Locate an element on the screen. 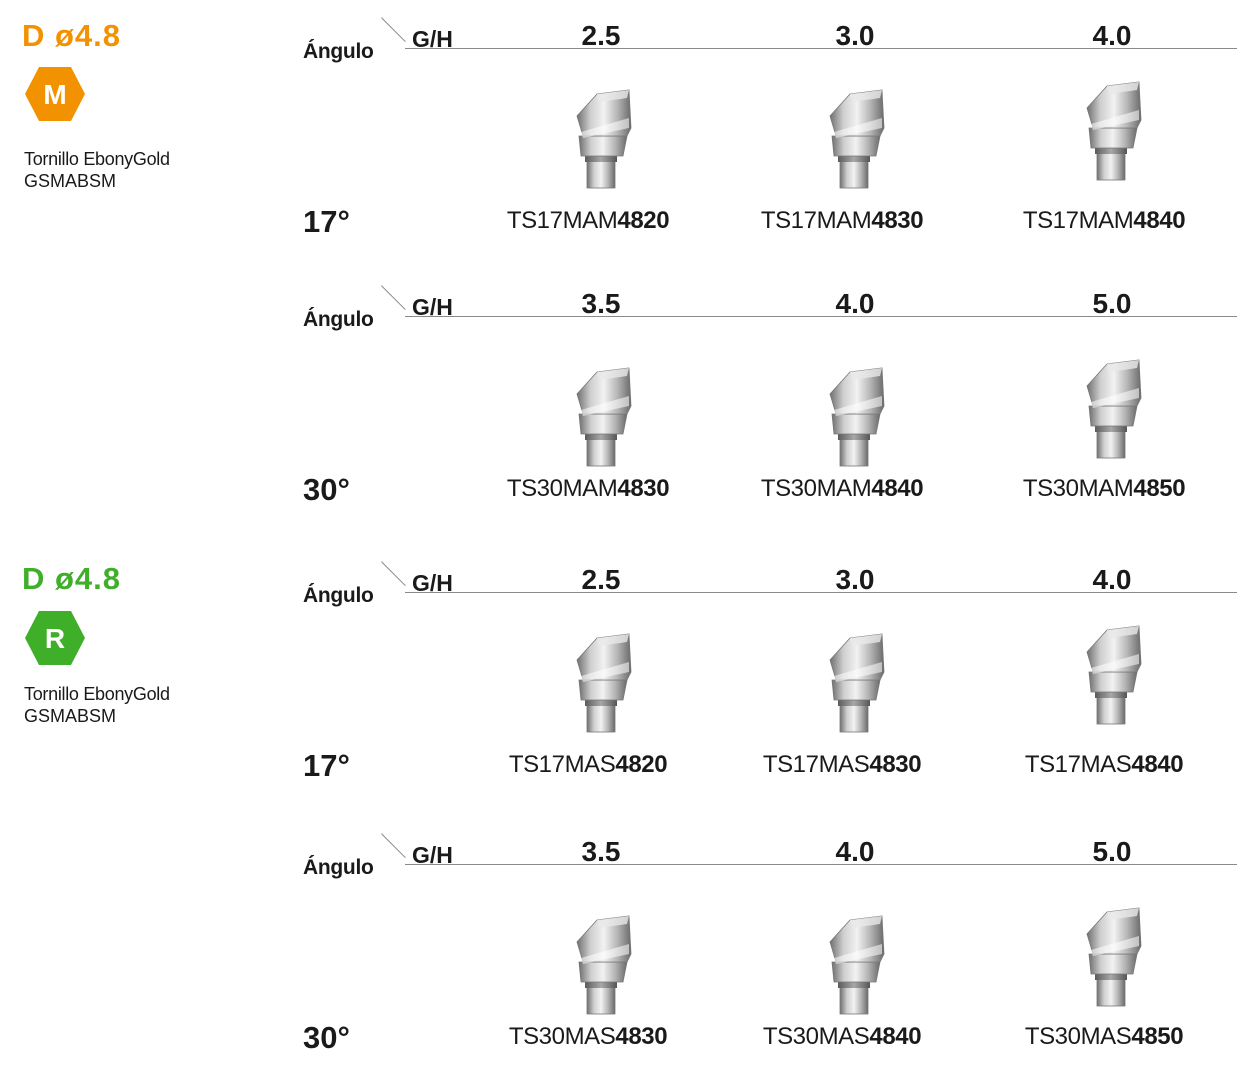 This screenshot has height=1080, width=1258. product-code: TS17MAS4830 is located at coordinates (842, 765).